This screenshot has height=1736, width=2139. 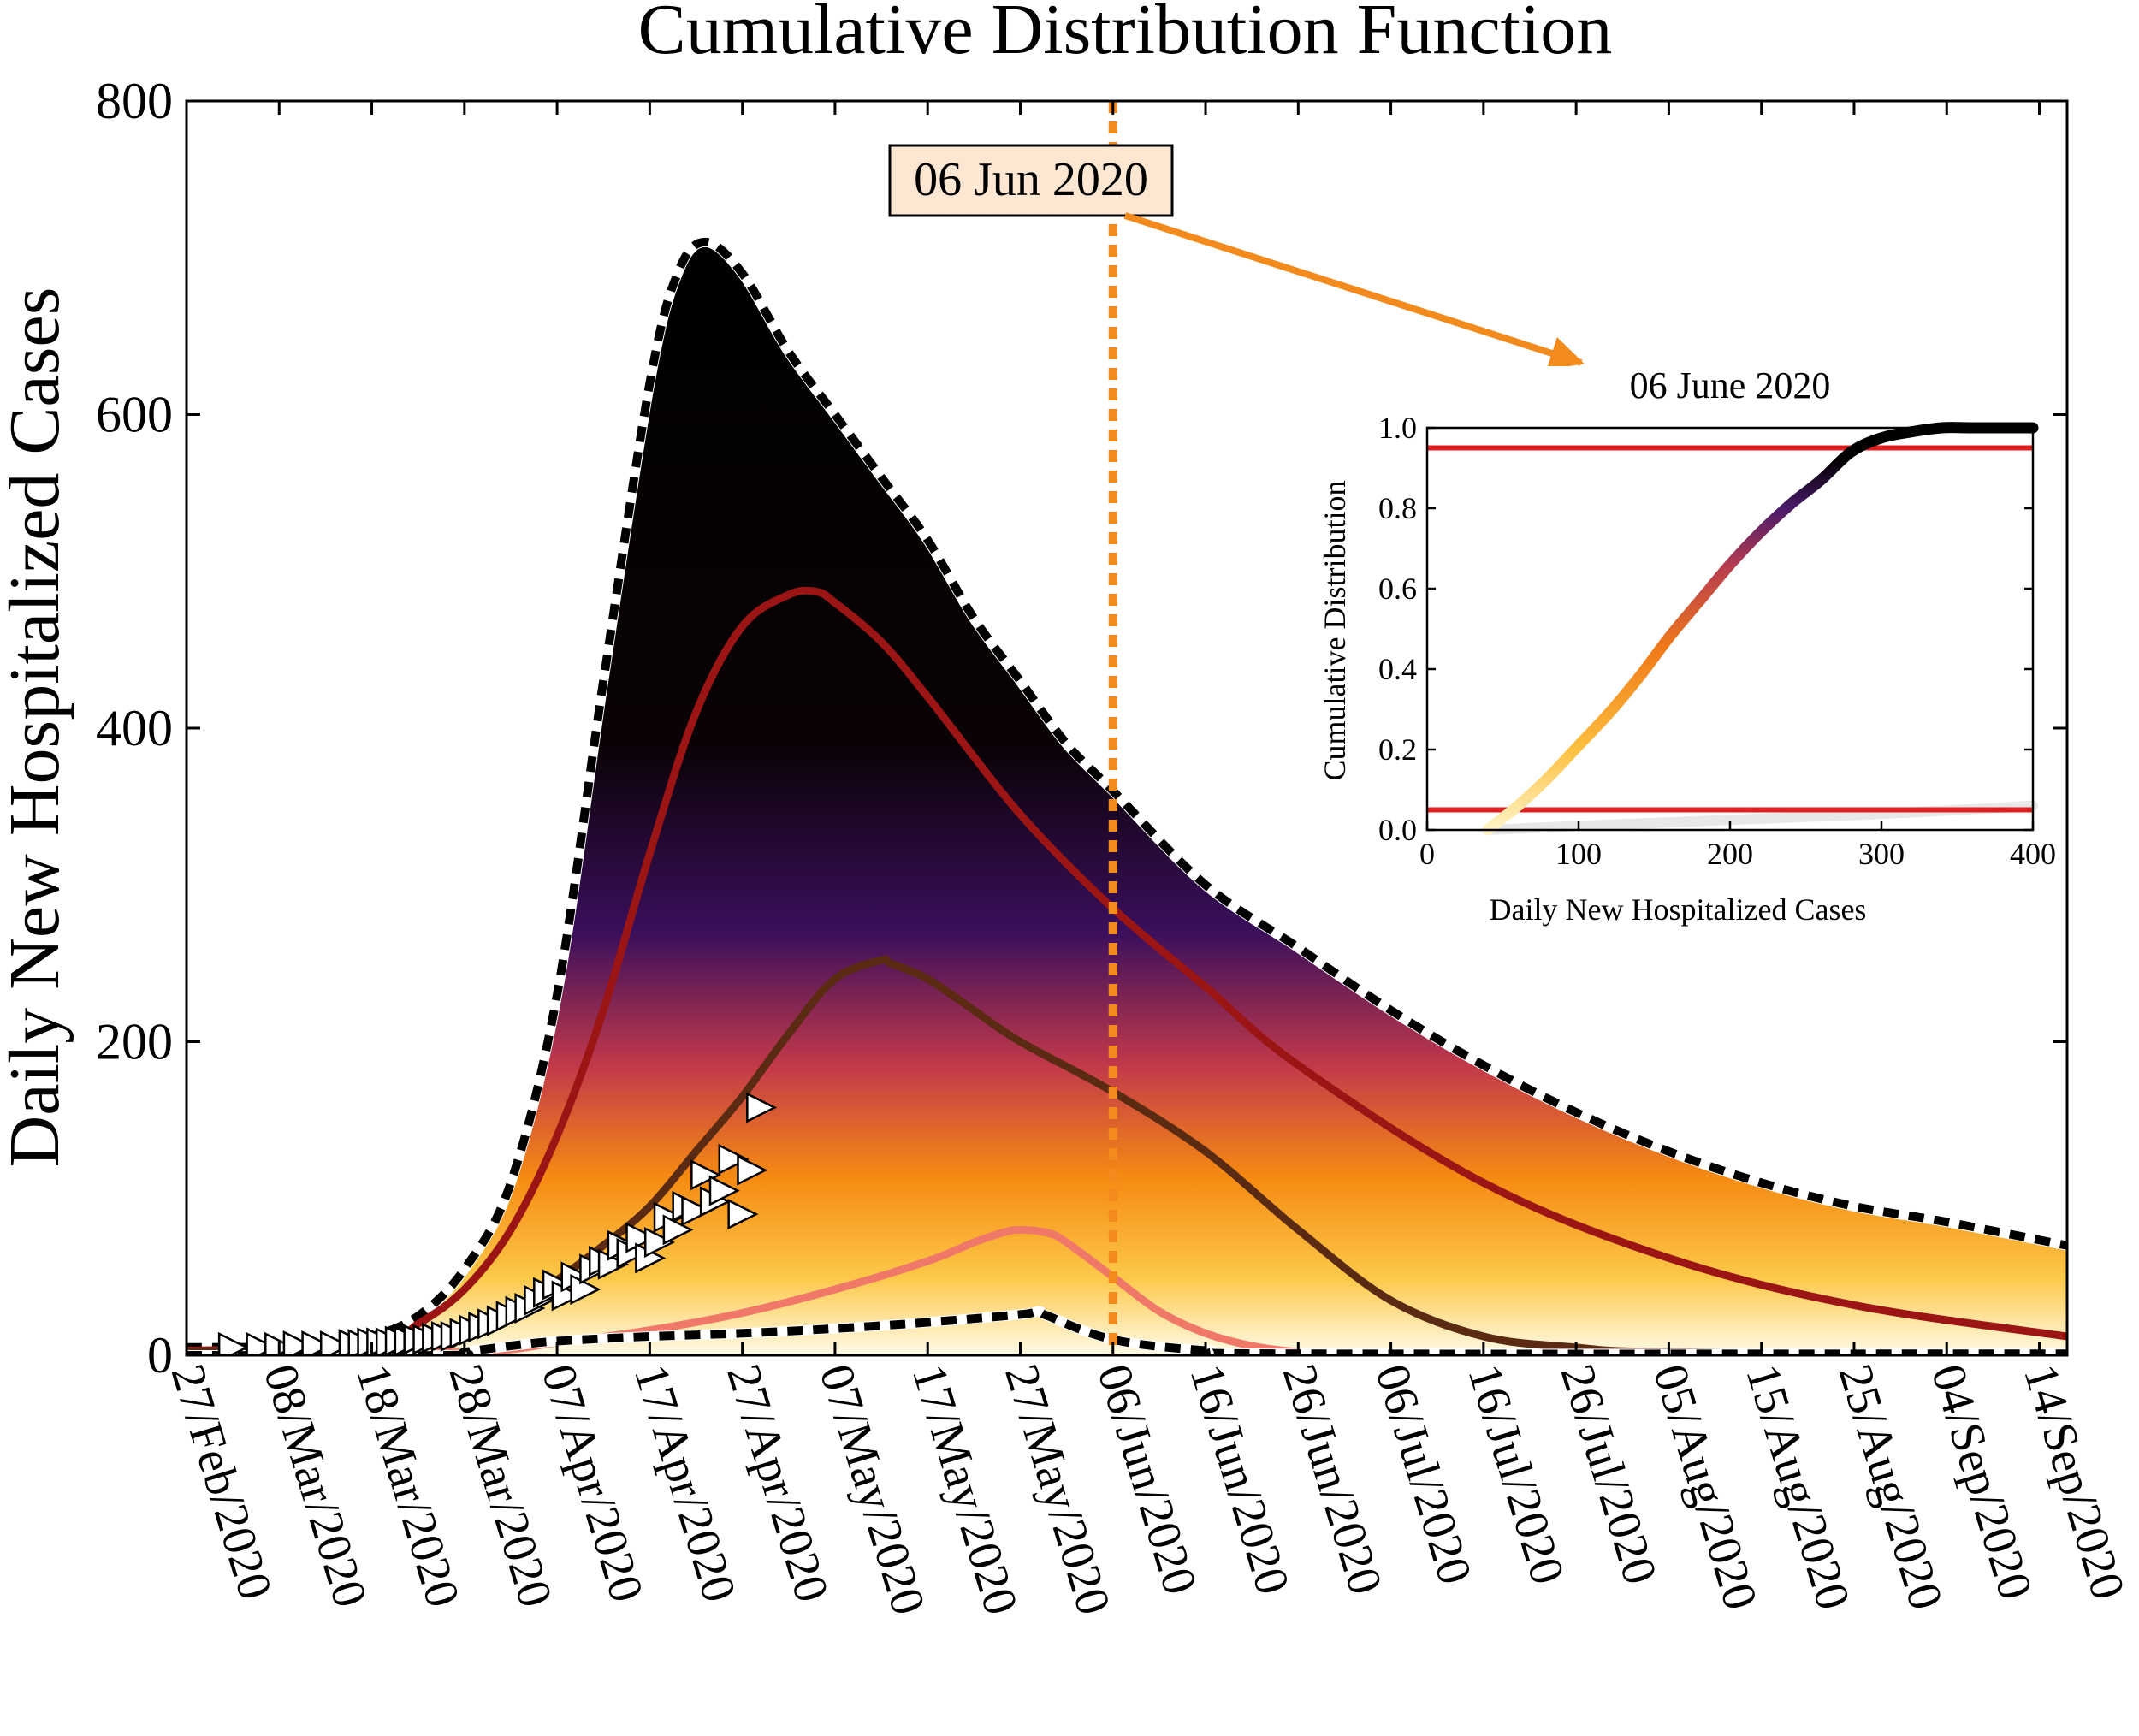 I want to click on inset-cdf-curve, so click(x=1760, y=629).